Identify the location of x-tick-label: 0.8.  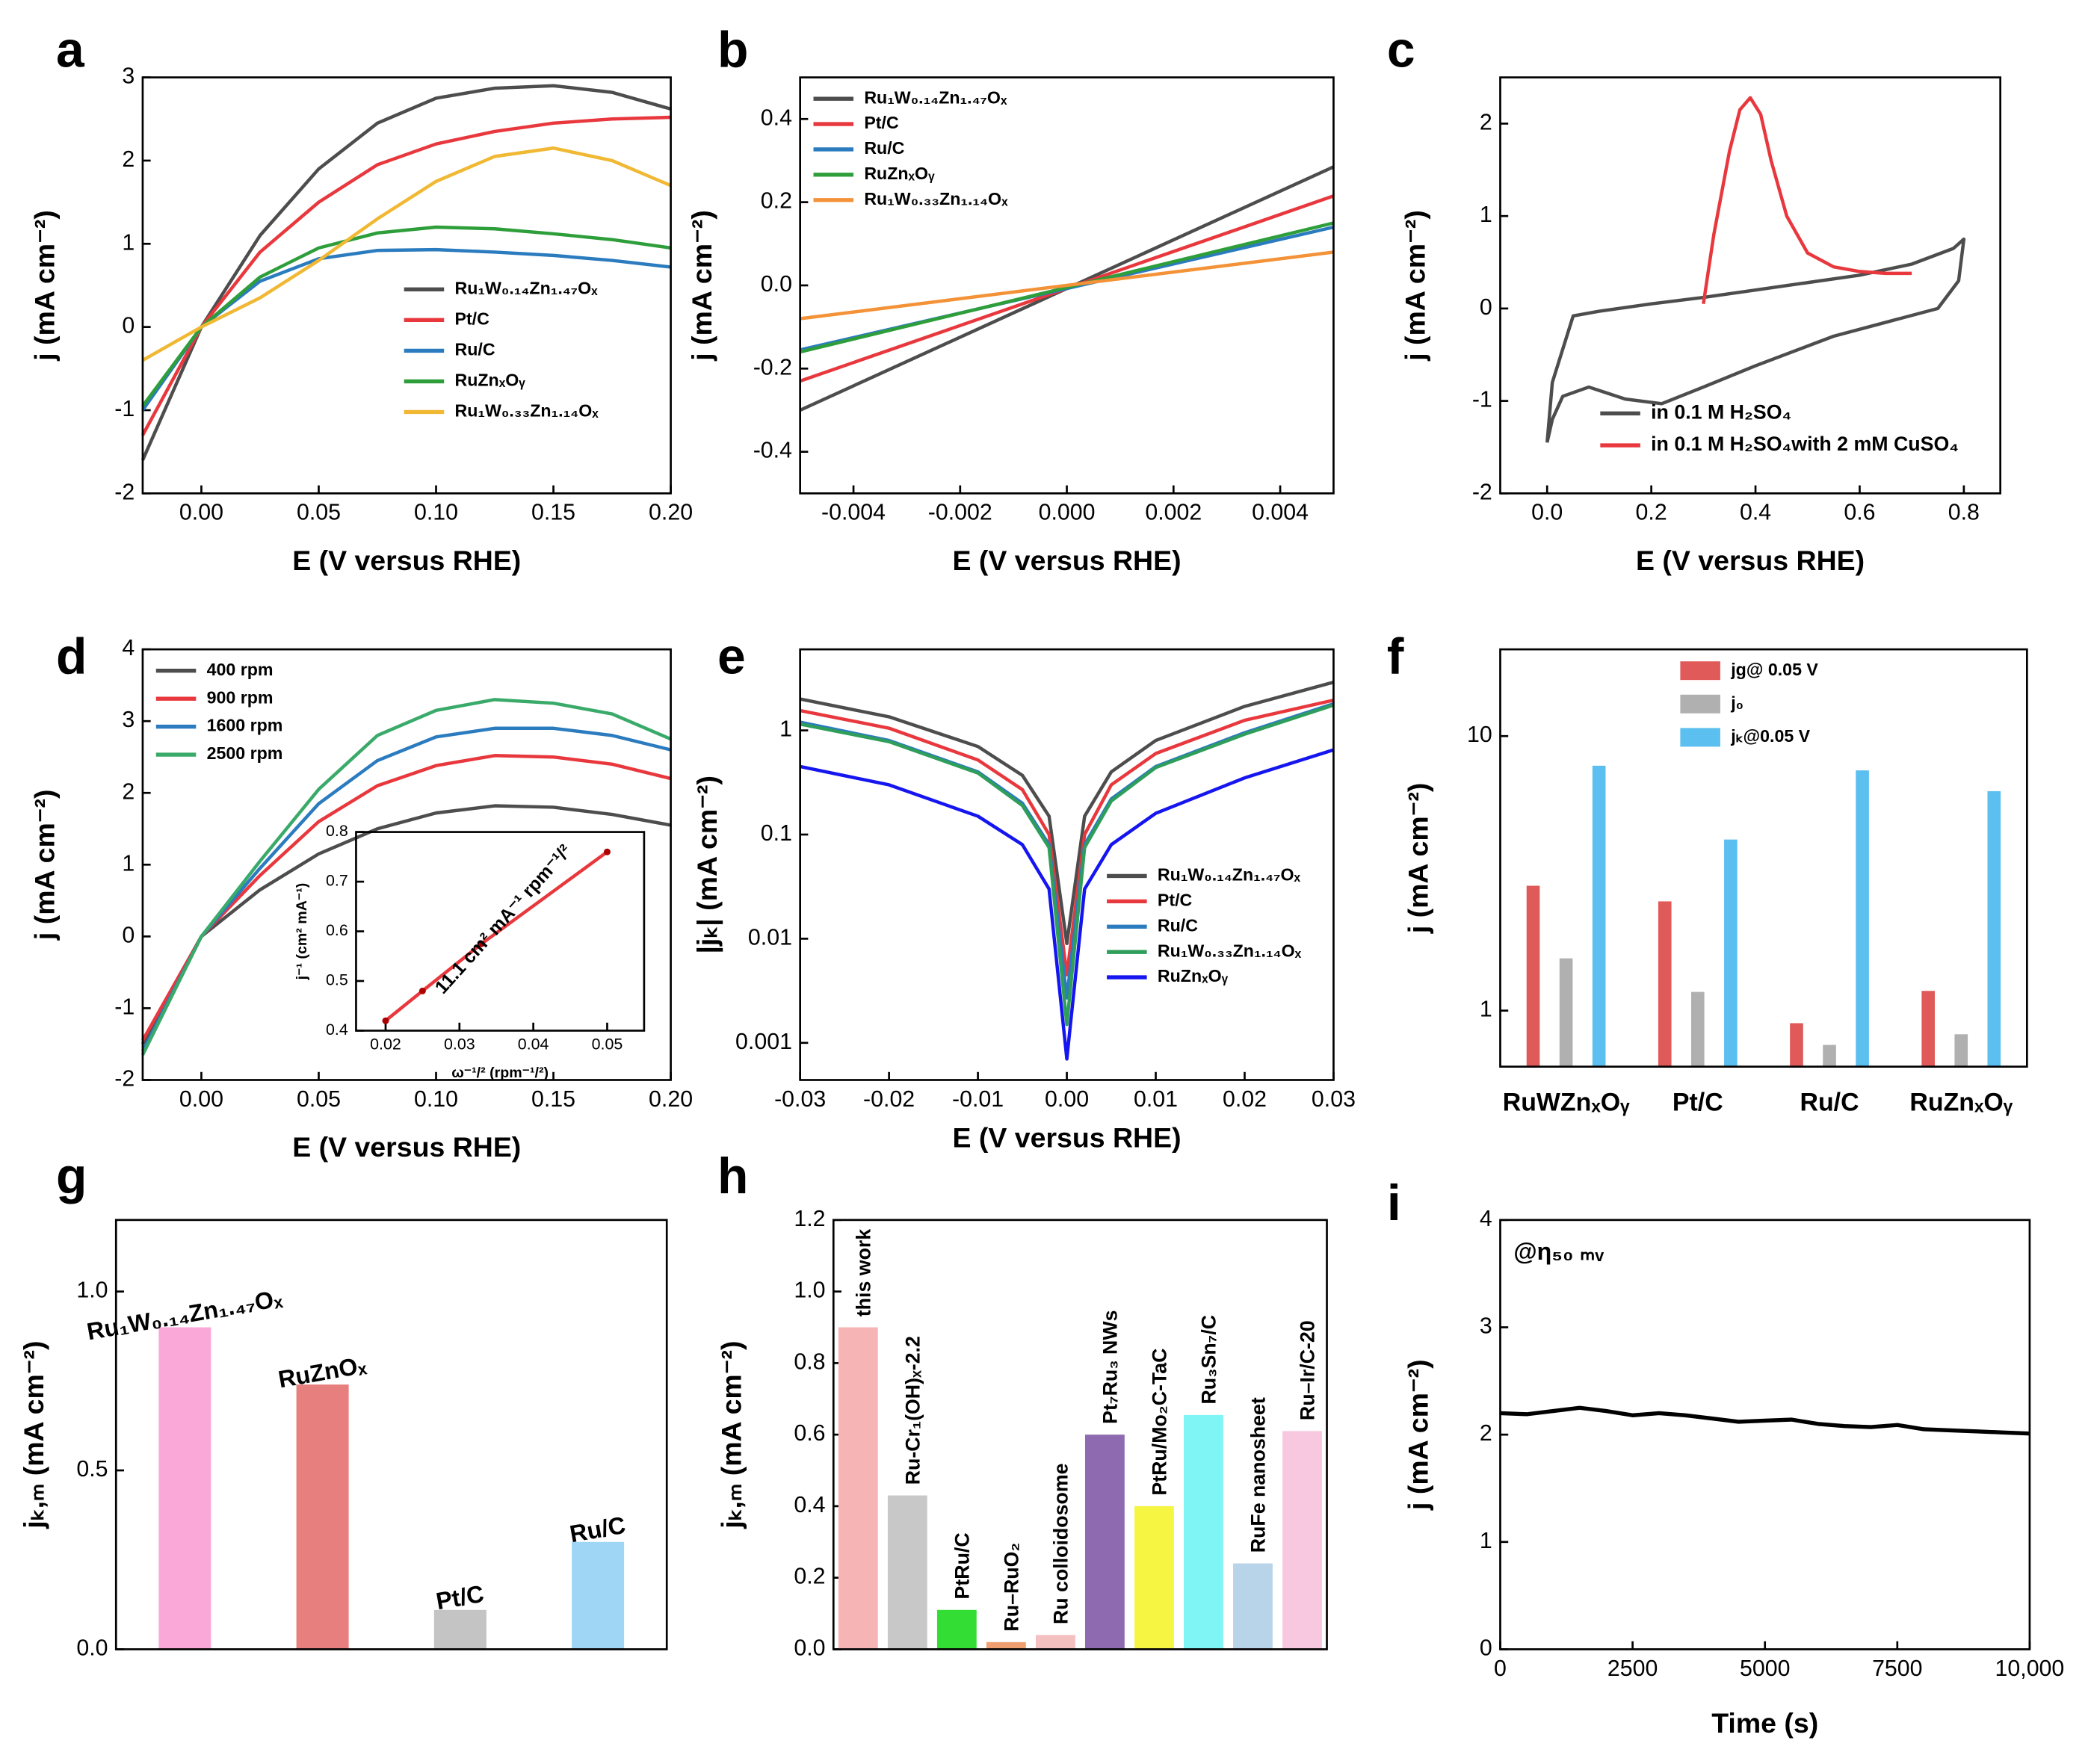
(1964, 513).